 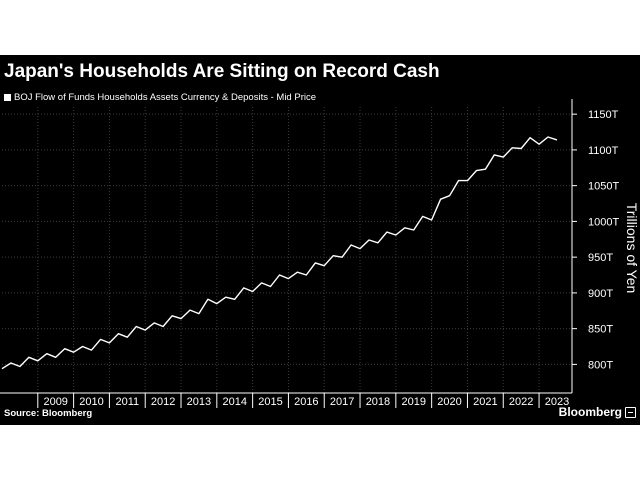 I want to click on x-tick-label: 2022, so click(x=521, y=402).